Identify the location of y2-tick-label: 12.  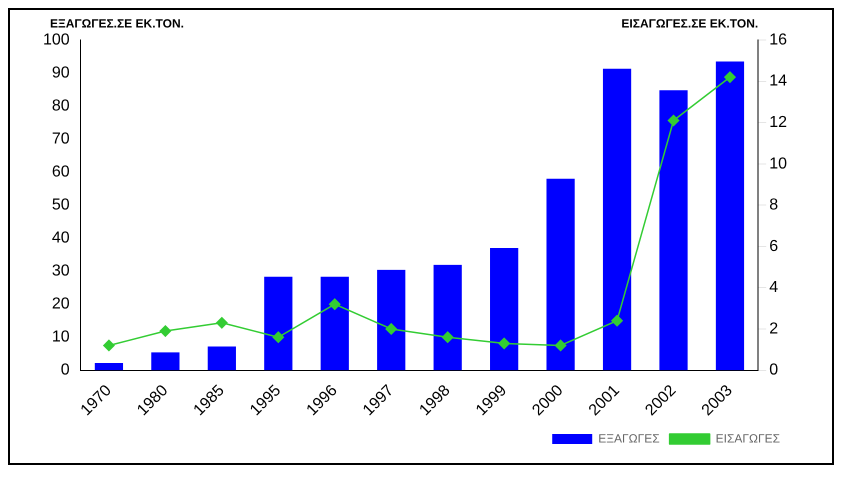
(778, 122).